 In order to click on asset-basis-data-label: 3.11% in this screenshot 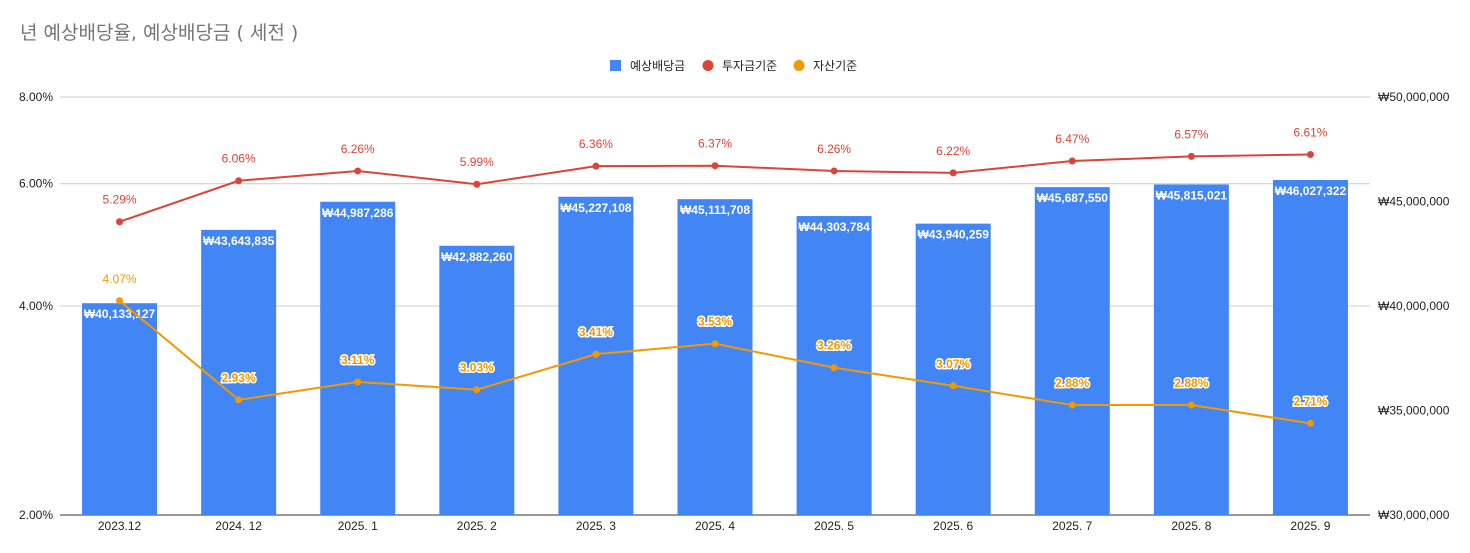, I will do `click(358, 360)`.